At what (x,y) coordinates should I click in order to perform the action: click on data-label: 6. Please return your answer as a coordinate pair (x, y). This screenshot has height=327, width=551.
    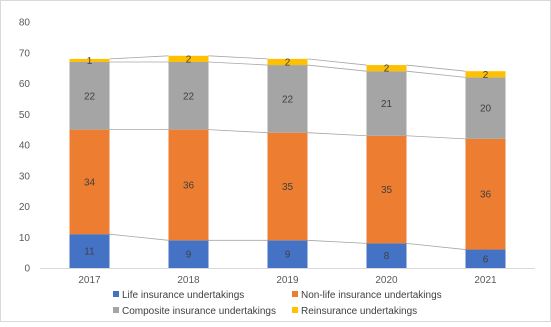
    Looking at the image, I should click on (486, 259).